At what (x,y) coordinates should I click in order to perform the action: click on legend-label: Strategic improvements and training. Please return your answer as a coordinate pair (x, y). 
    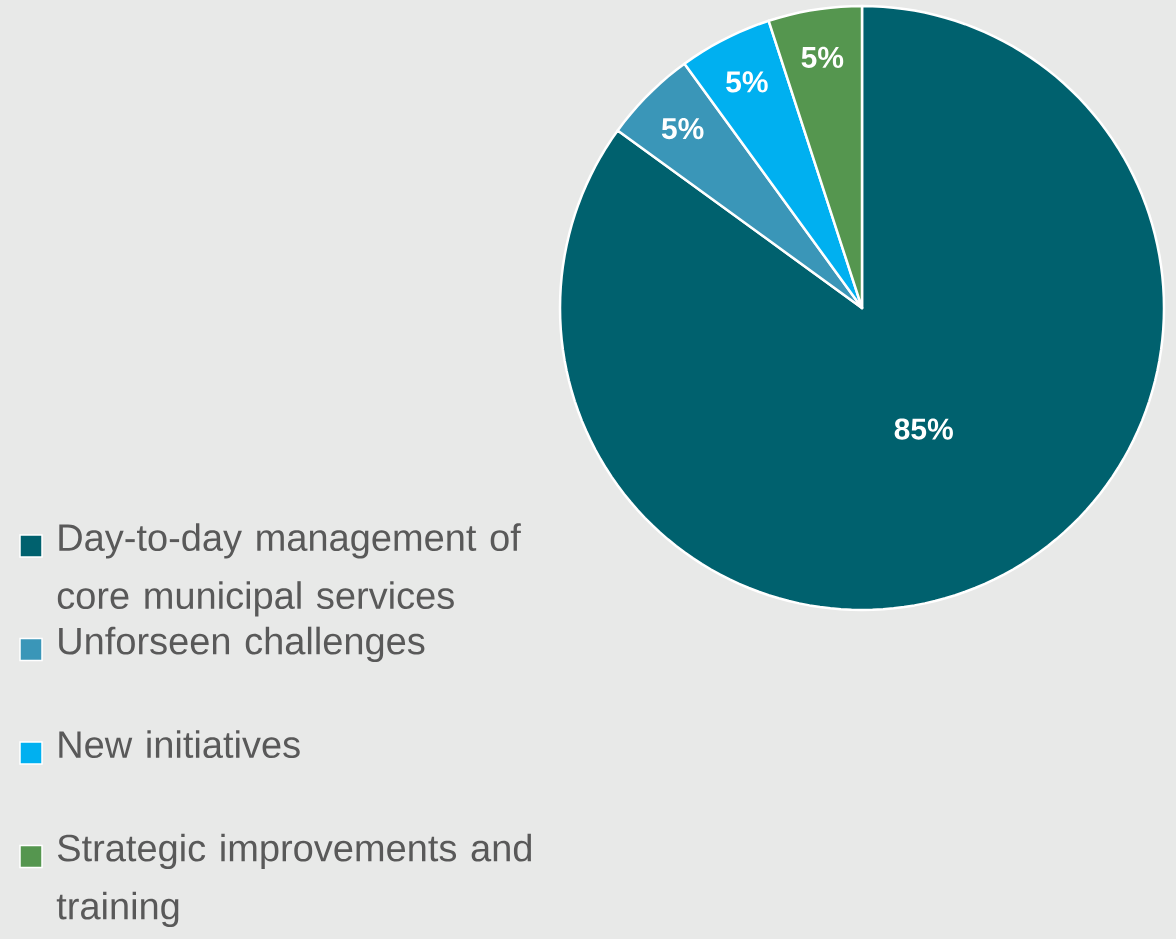
    Looking at the image, I should click on (293, 880).